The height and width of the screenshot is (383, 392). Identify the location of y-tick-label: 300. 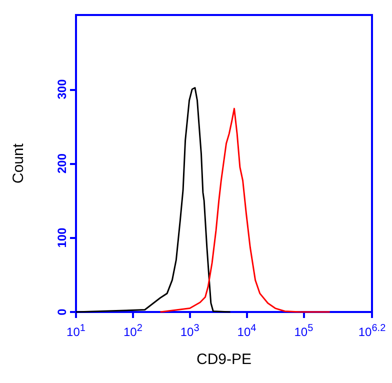
(62, 89).